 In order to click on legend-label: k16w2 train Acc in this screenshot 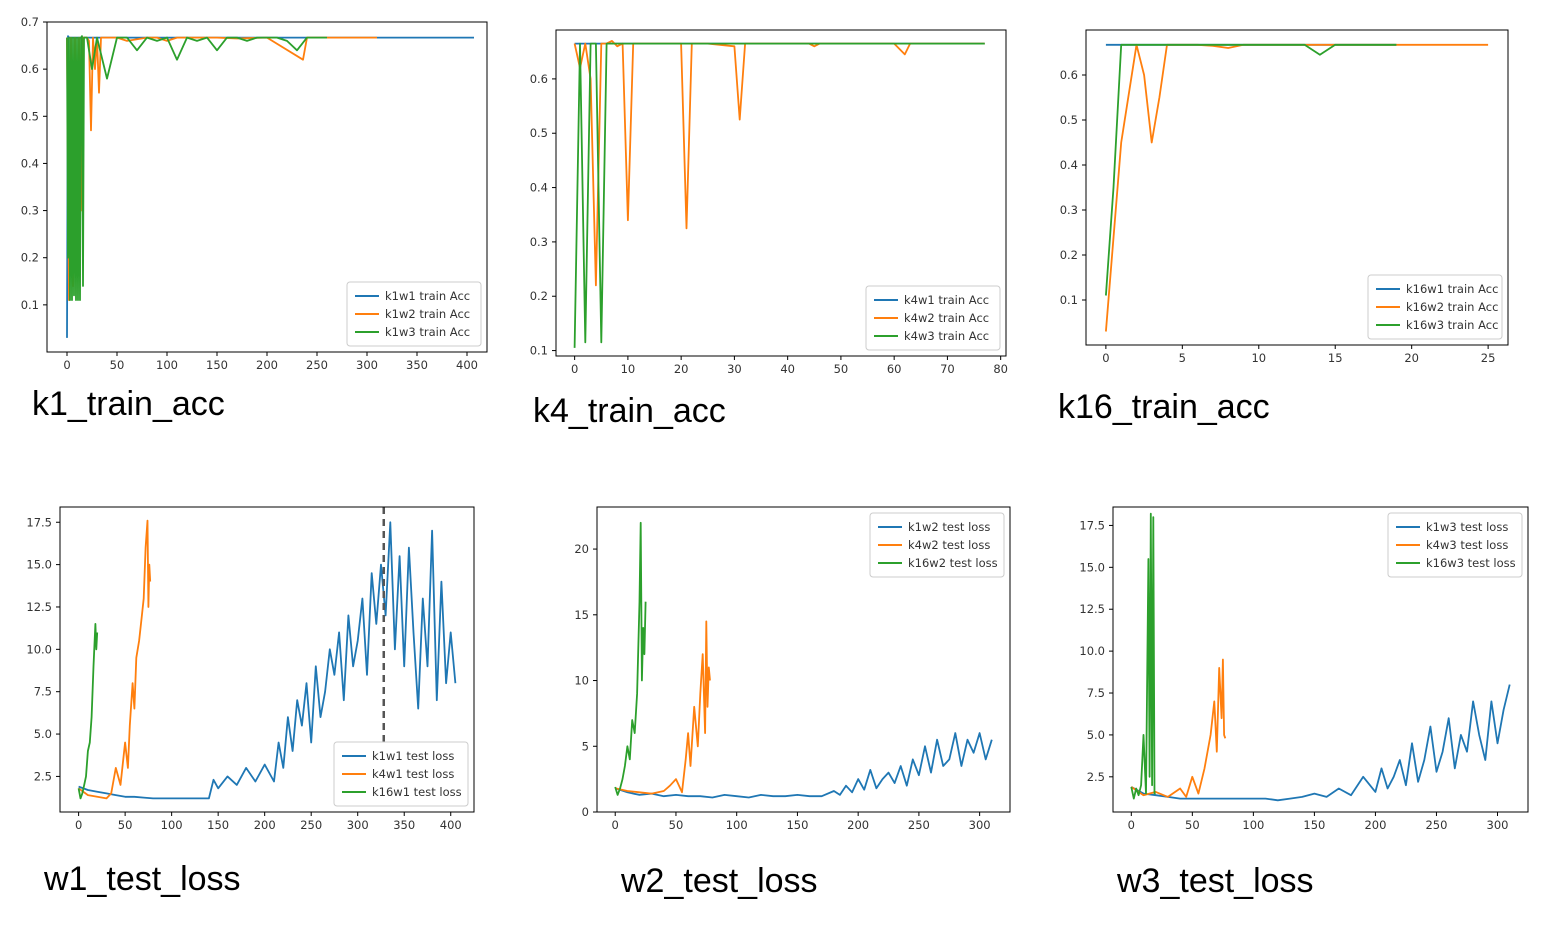, I will do `click(1452, 307)`.